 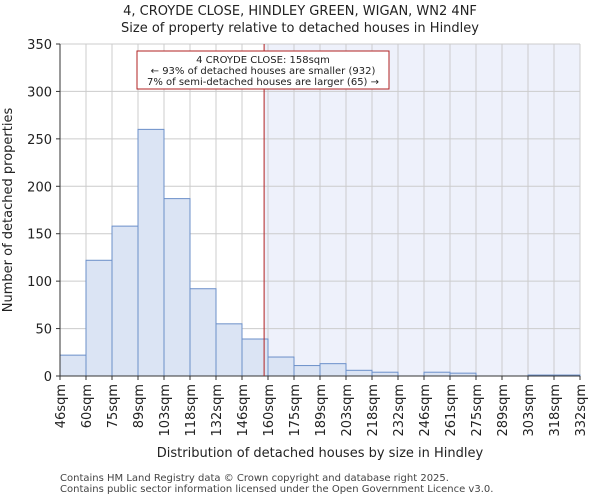 I want to click on x-tick-label: 89sqm, so click(x=139, y=406).